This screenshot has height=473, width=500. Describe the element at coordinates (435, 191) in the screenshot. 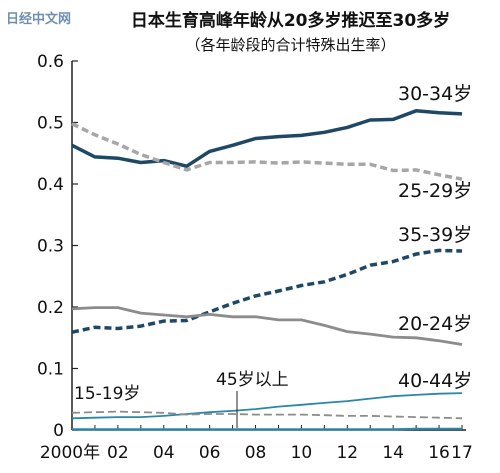

I see `series-label-1: 25-29岁` at that location.